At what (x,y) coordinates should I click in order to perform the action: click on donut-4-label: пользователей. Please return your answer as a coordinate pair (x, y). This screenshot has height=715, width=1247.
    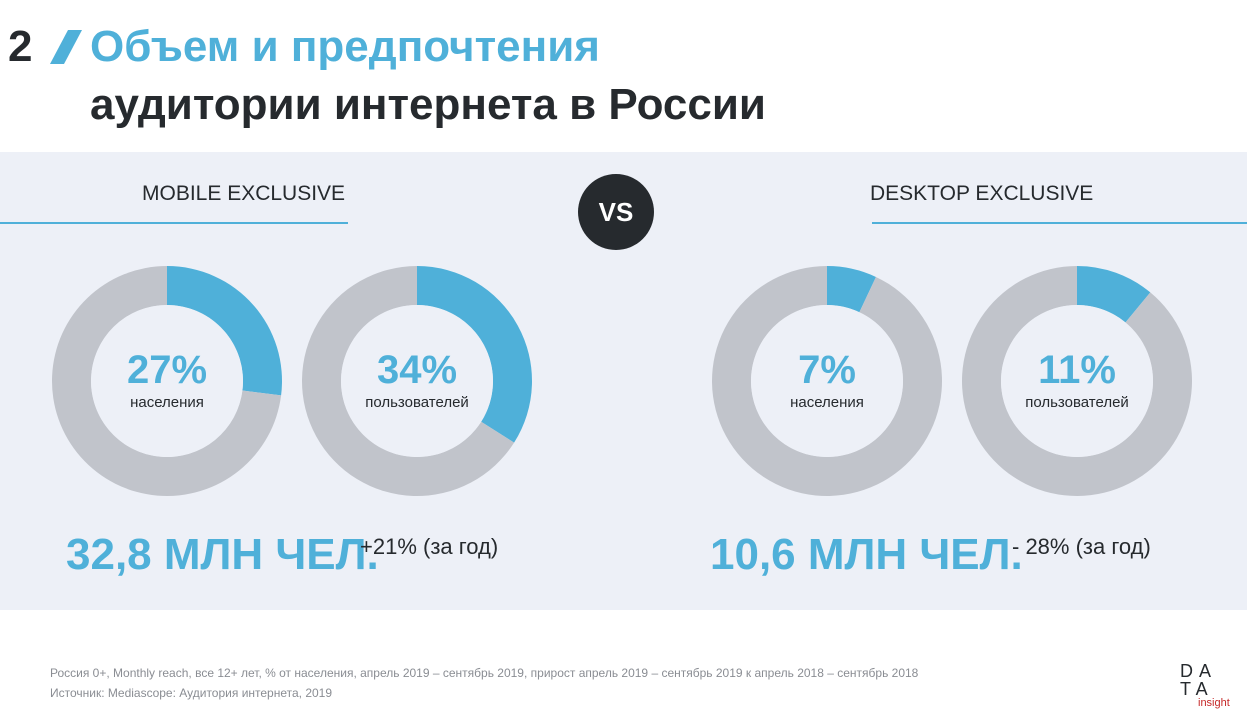
    Looking at the image, I should click on (1077, 402).